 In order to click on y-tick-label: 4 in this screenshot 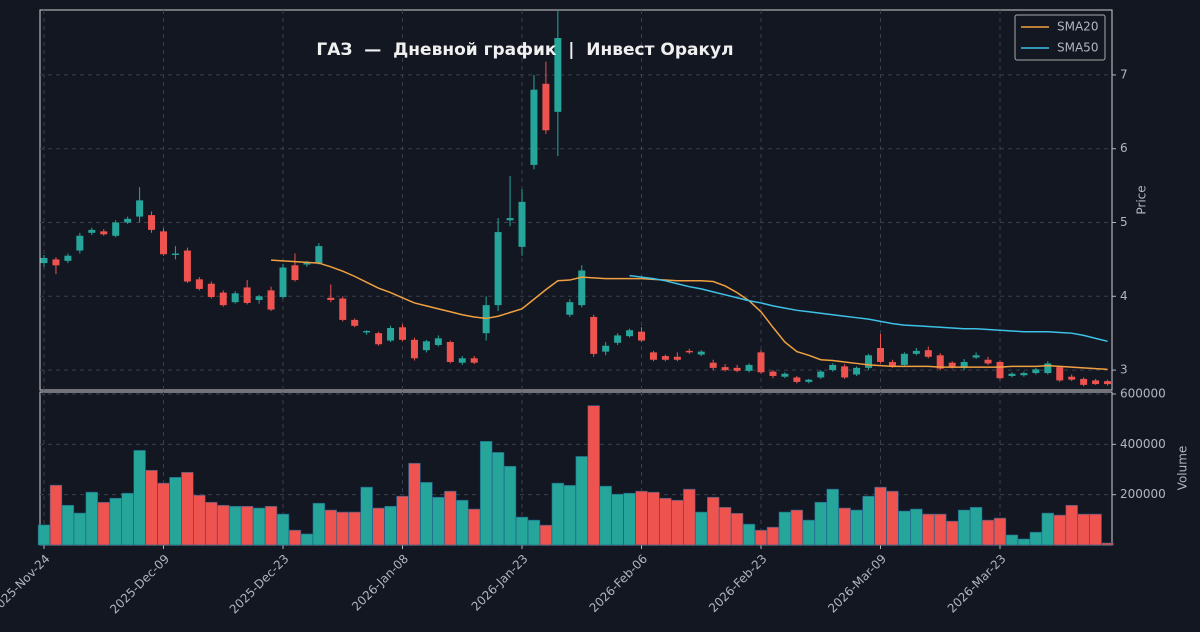, I will do `click(1124, 296)`.